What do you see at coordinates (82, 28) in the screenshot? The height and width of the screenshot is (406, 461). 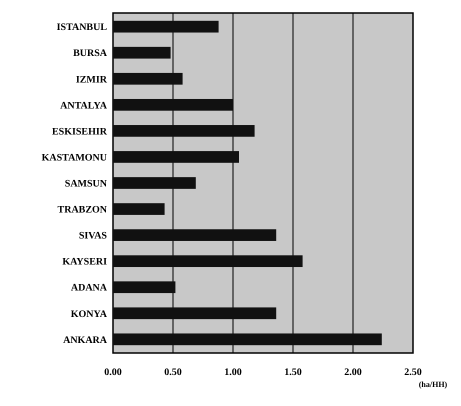 I see `y-tick-label: ISTANBUL` at bounding box center [82, 28].